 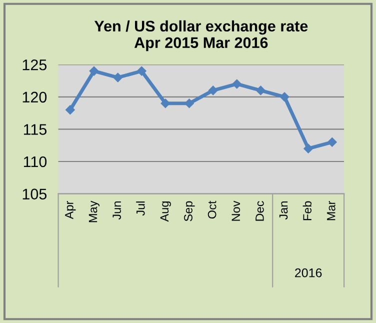 What do you see at coordinates (260, 211) in the screenshot?
I see `x-tick-label: Dec` at bounding box center [260, 211].